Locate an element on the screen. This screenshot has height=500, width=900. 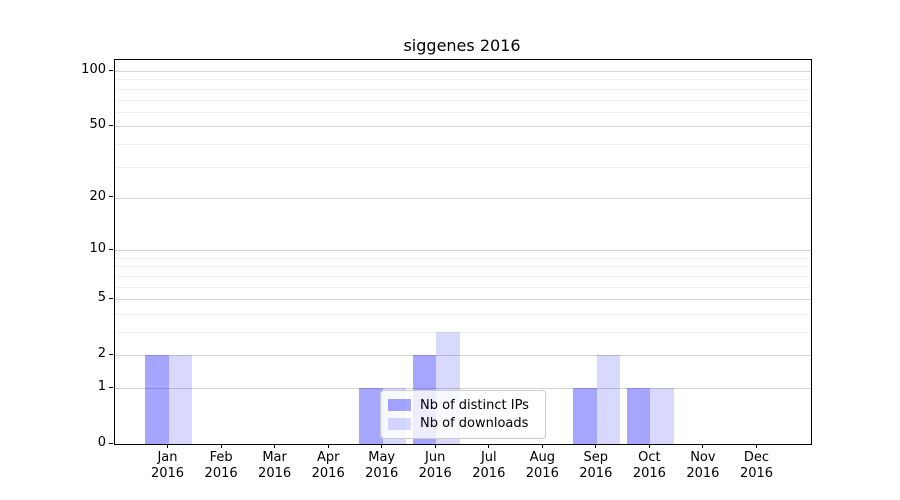
y-tick-label: 2 is located at coordinates (101, 354).